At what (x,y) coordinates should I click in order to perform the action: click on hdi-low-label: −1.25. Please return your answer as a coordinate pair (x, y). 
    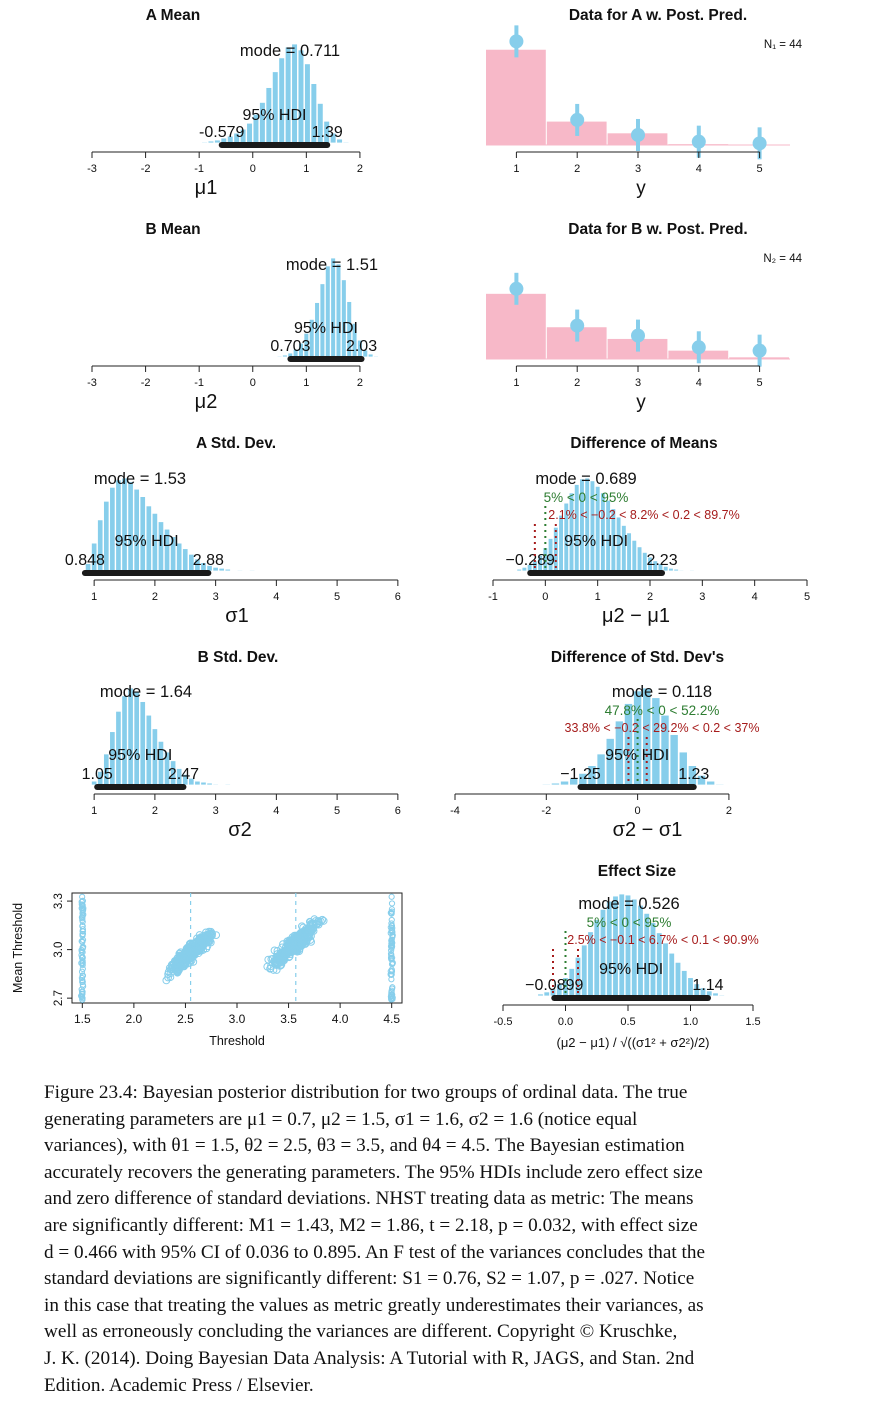
    Looking at the image, I should click on (580, 774).